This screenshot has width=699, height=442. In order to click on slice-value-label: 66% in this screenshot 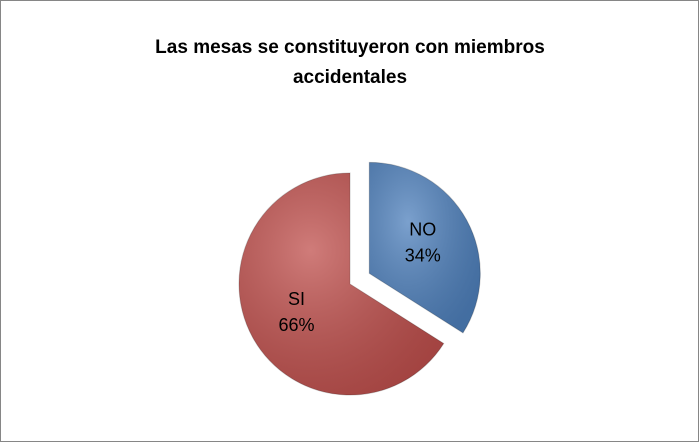, I will do `click(296, 325)`.